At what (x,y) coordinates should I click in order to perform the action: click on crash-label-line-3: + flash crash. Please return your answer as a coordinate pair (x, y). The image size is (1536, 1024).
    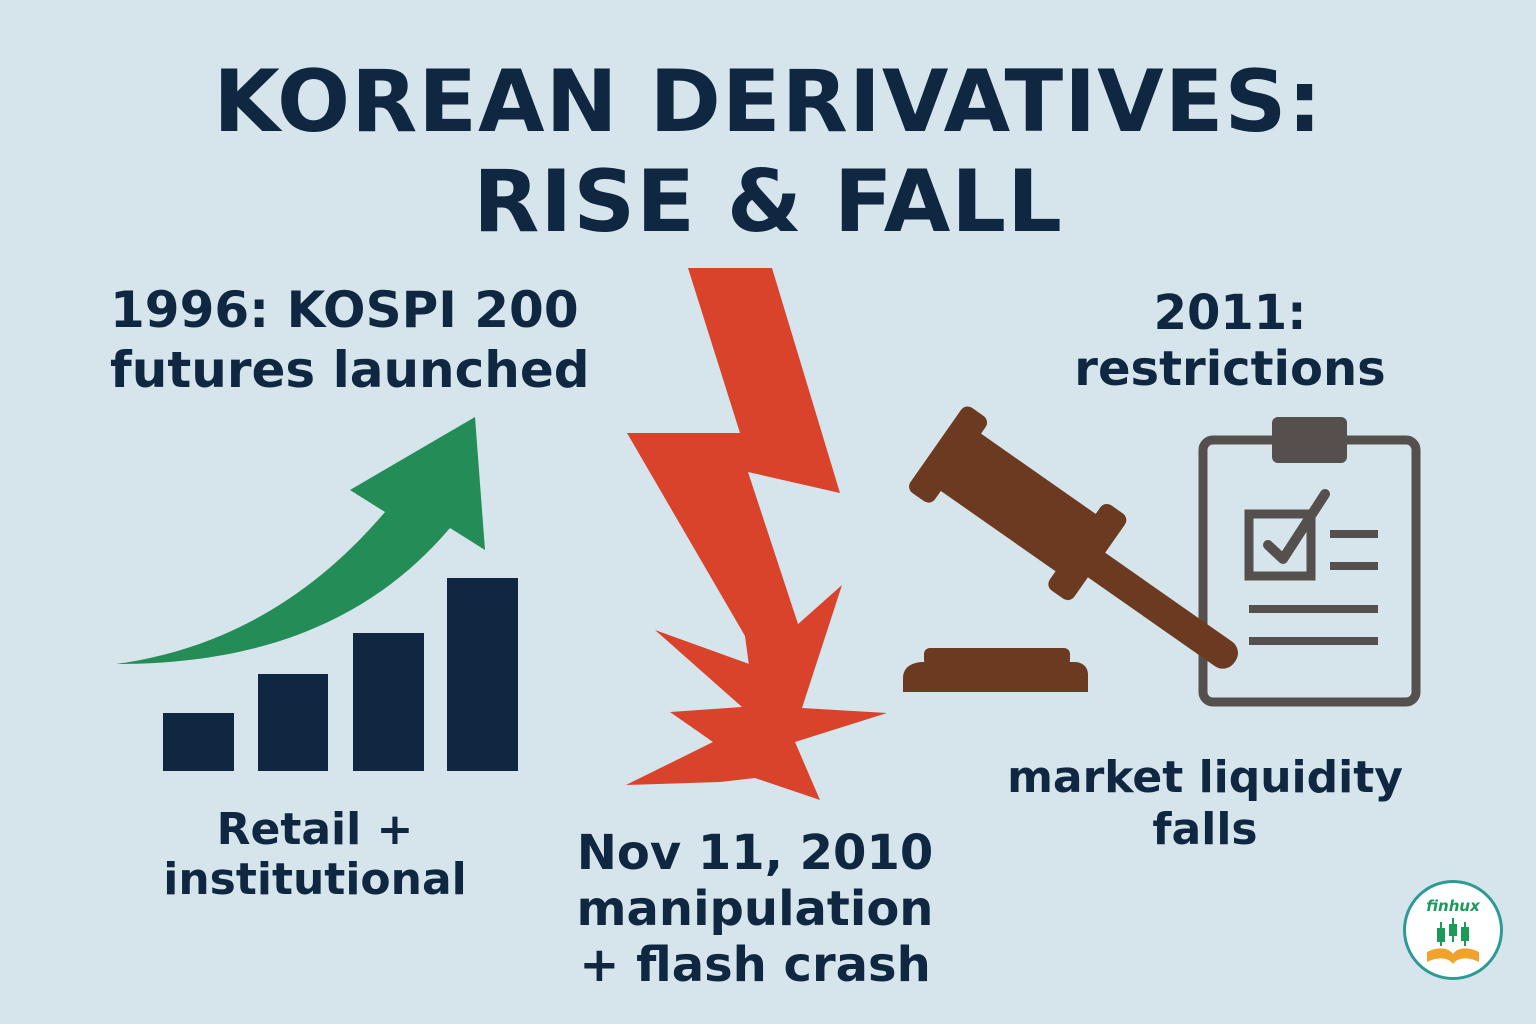
    Looking at the image, I should click on (755, 965).